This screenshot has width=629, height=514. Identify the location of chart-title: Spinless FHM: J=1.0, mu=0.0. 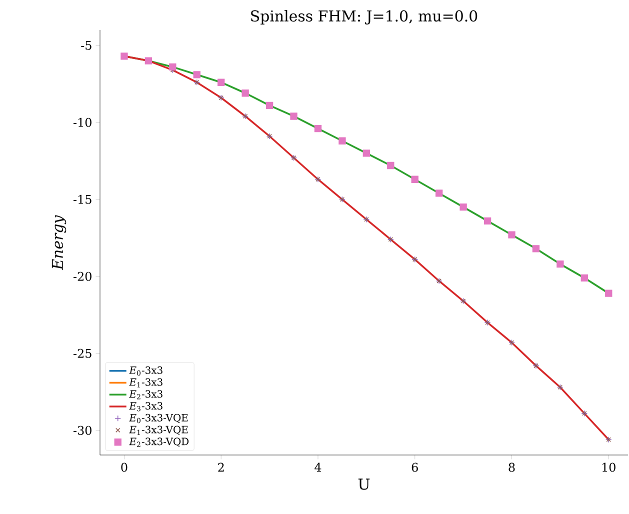
(364, 17).